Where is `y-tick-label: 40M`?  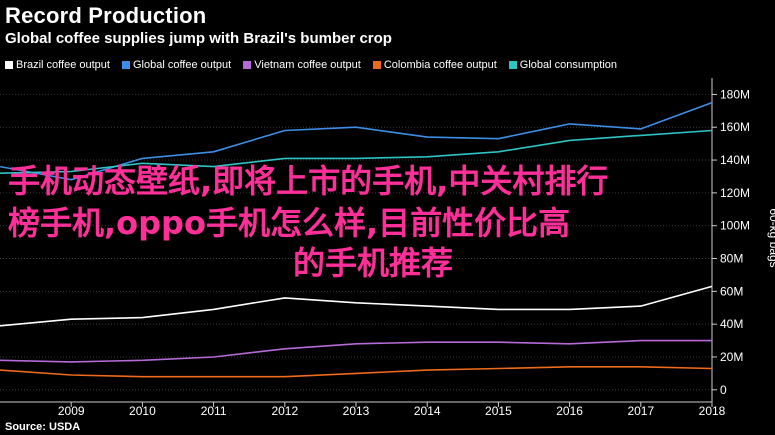 y-tick-label: 40M is located at coordinates (731, 324).